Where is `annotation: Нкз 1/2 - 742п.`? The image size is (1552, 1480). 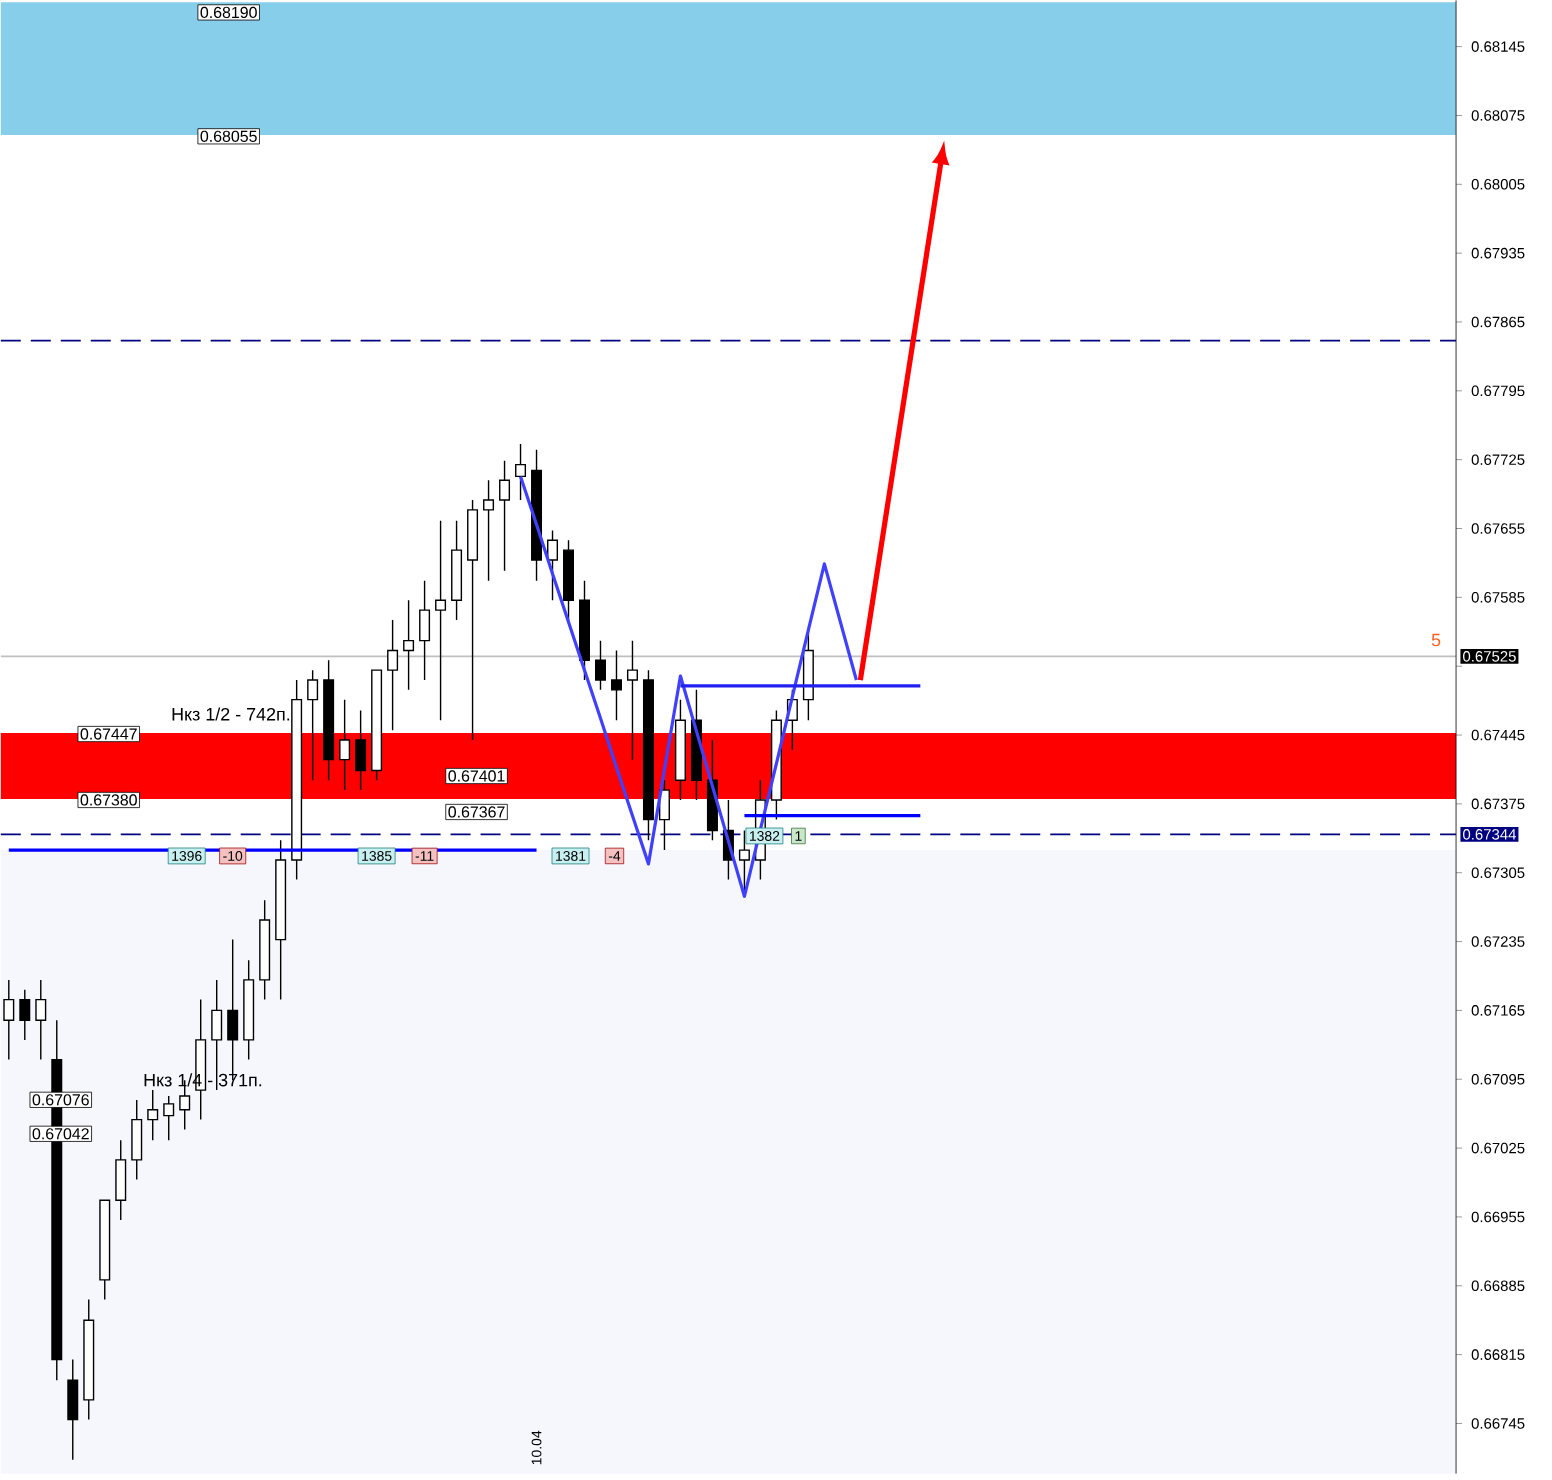 annotation: Нкз 1/2 - 742п. is located at coordinates (231, 714).